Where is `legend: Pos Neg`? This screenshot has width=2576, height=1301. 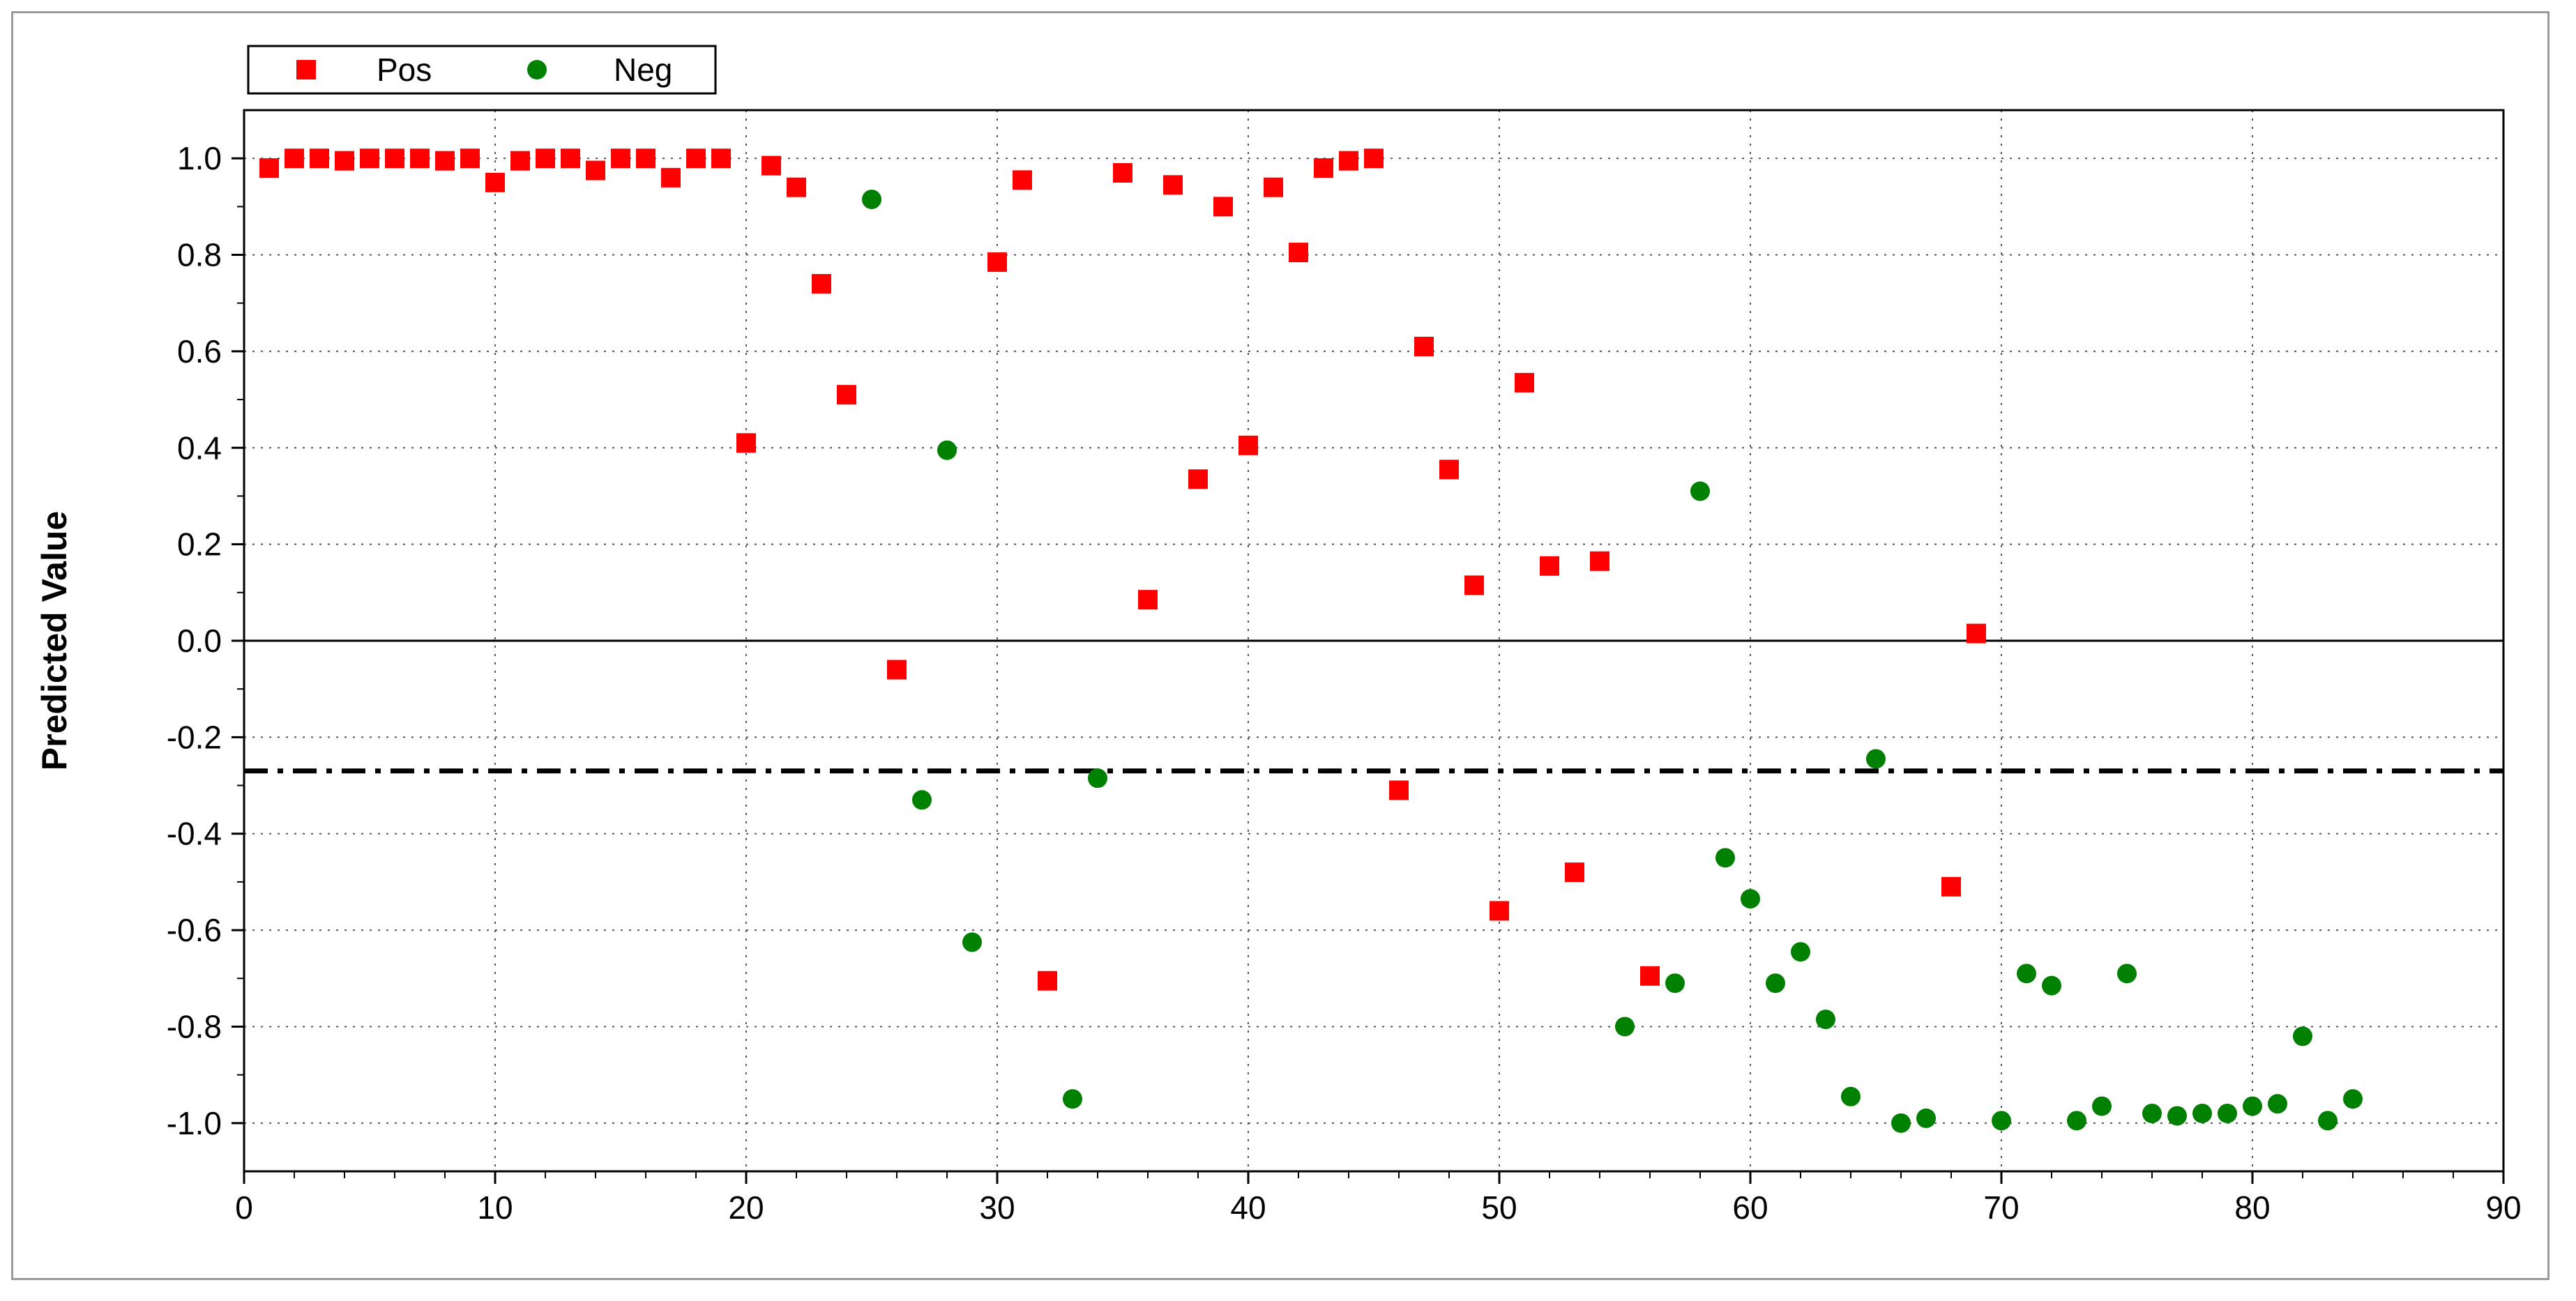 legend: Pos Neg is located at coordinates (482, 70).